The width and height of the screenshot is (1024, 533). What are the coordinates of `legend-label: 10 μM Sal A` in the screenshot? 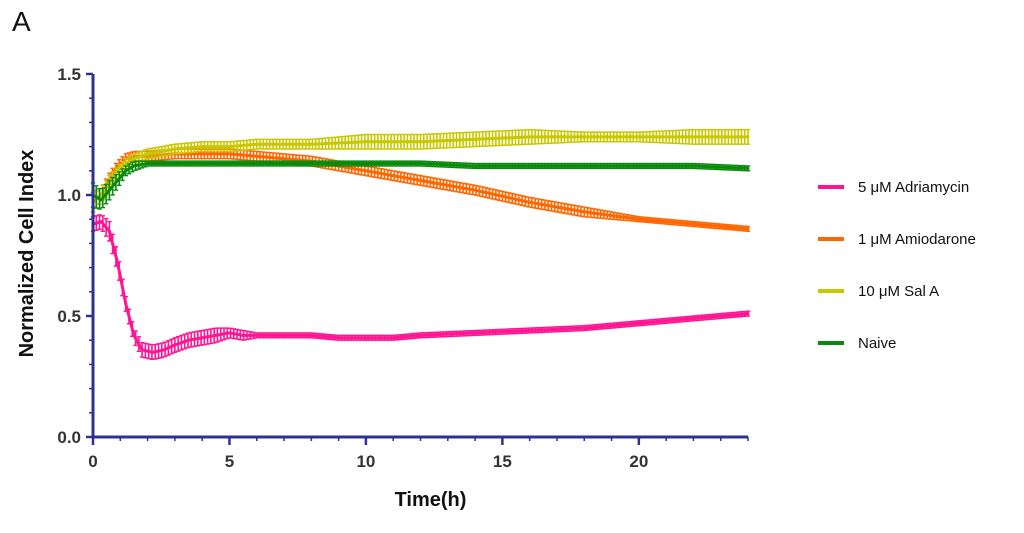 It's located at (898, 291).